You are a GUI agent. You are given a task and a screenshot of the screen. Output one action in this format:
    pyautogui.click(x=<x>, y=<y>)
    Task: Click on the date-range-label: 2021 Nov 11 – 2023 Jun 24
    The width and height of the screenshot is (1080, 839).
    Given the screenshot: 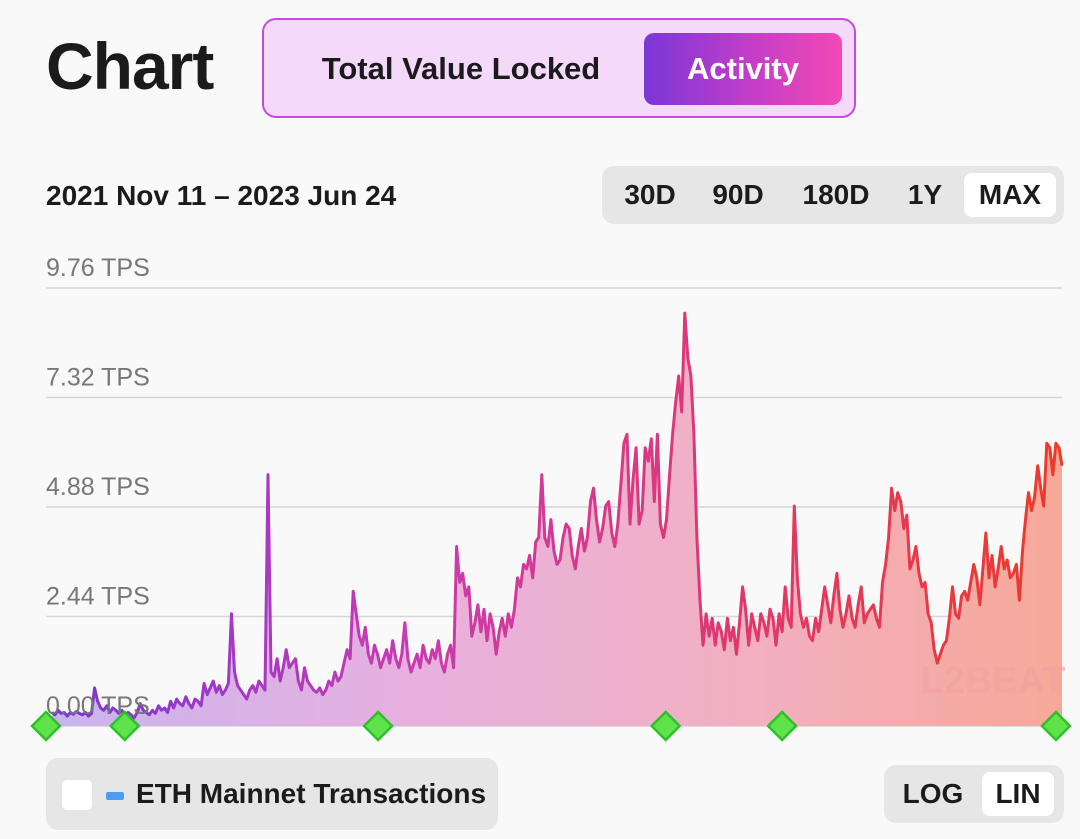 What is the action you would take?
    pyautogui.click(x=221, y=195)
    